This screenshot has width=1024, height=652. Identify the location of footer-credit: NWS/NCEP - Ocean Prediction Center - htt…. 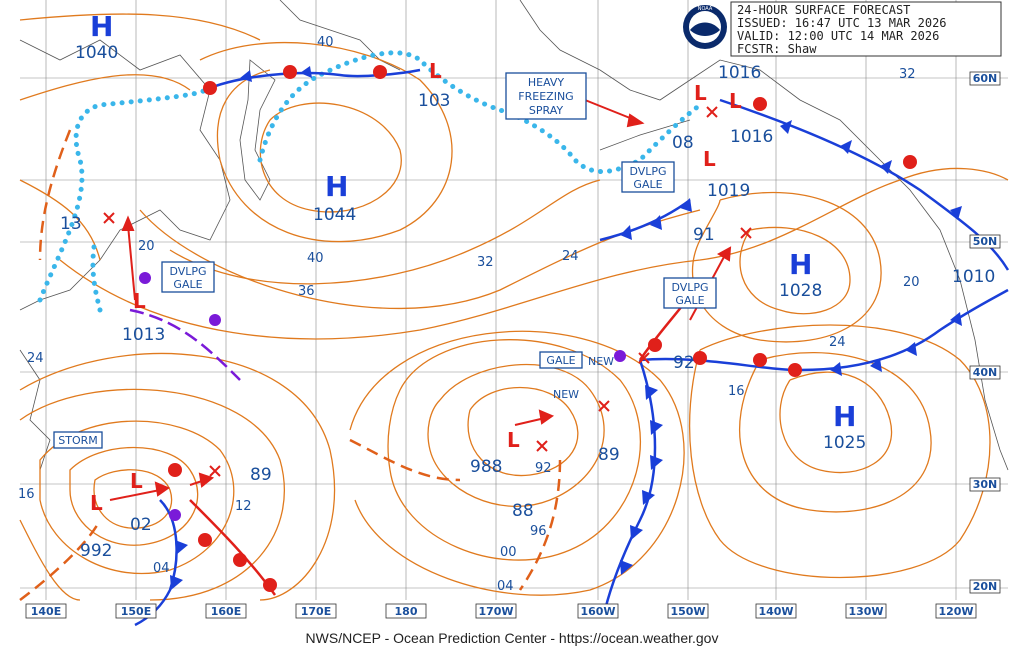
(512, 638).